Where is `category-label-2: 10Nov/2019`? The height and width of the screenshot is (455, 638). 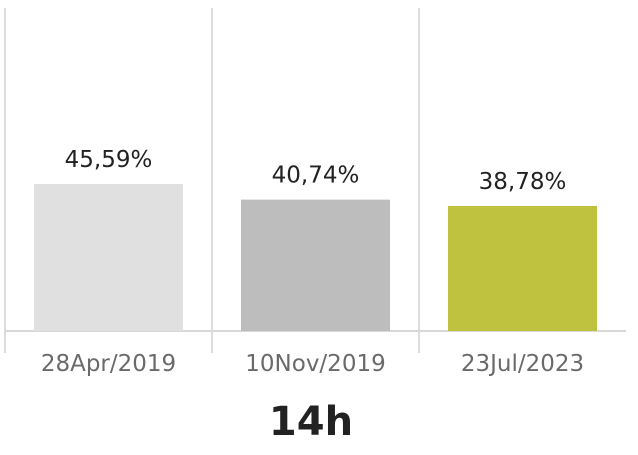
category-label-2: 10Nov/2019 is located at coordinates (315, 364).